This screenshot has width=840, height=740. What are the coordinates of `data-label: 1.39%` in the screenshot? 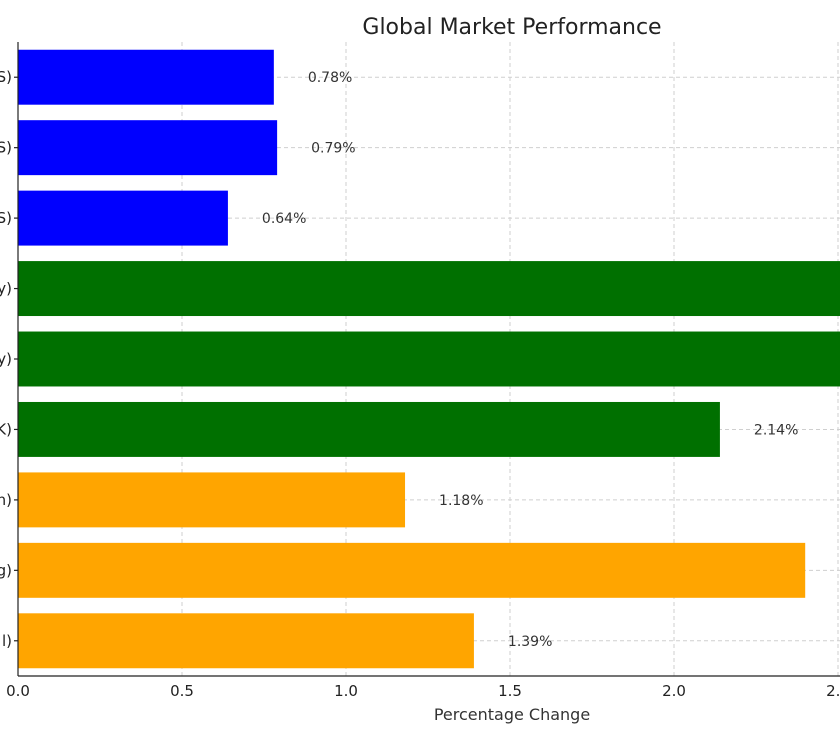 It's located at (530, 642).